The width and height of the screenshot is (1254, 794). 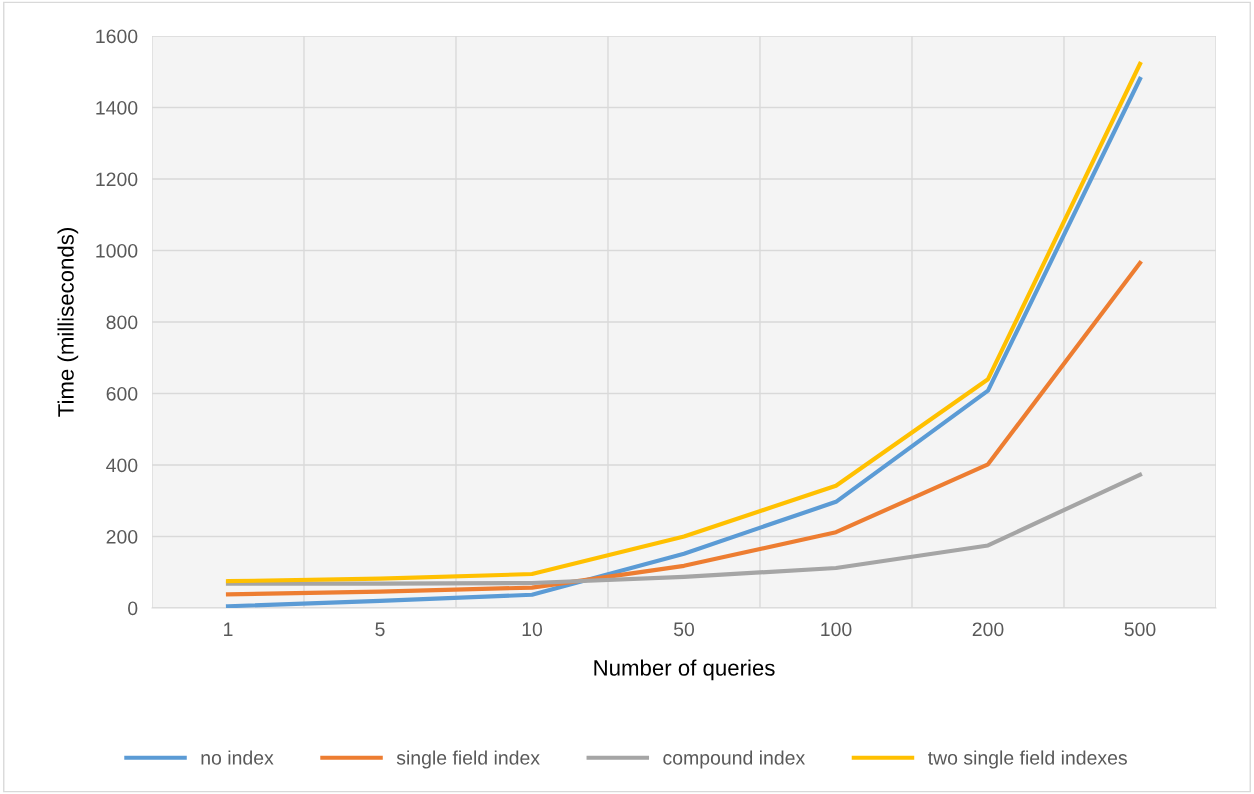 I want to click on y-axis-title: Time (milliseconds), so click(x=68, y=322).